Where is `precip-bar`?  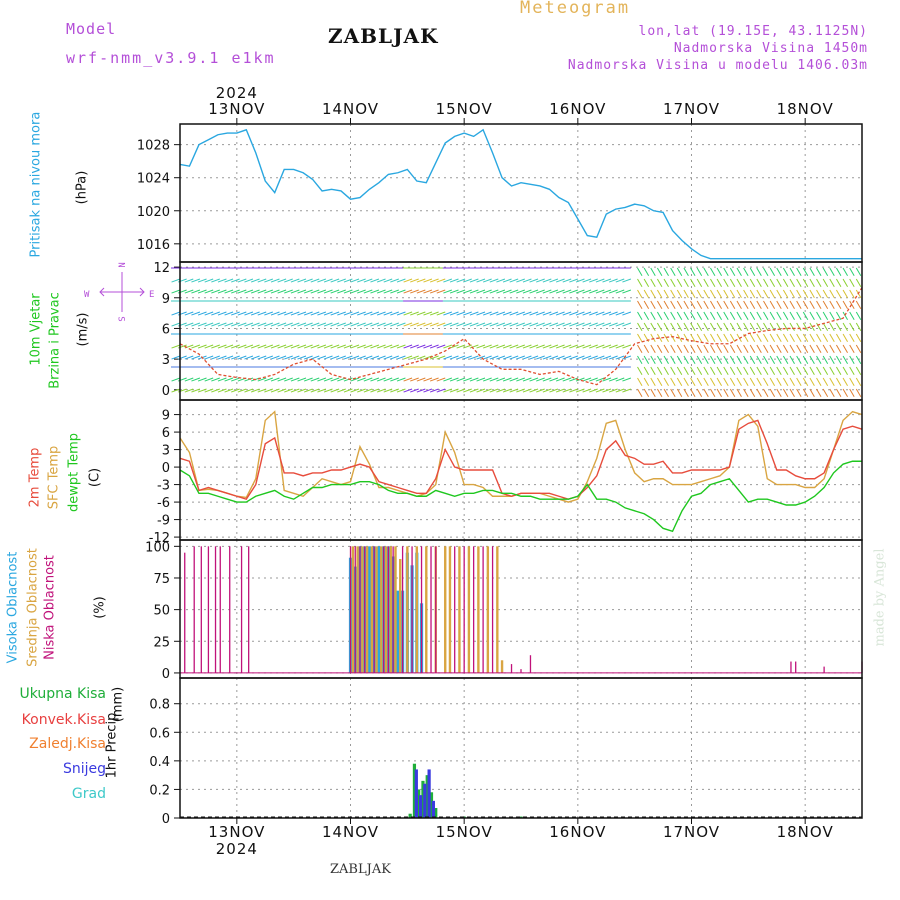
precip-bar is located at coordinates (423, 799).